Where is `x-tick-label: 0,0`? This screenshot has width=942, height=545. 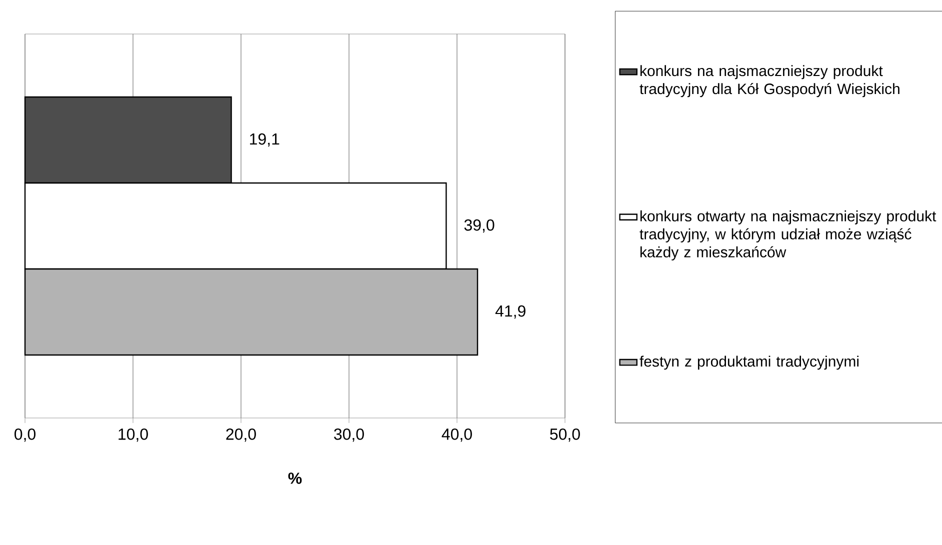 x-tick-label: 0,0 is located at coordinates (25, 435).